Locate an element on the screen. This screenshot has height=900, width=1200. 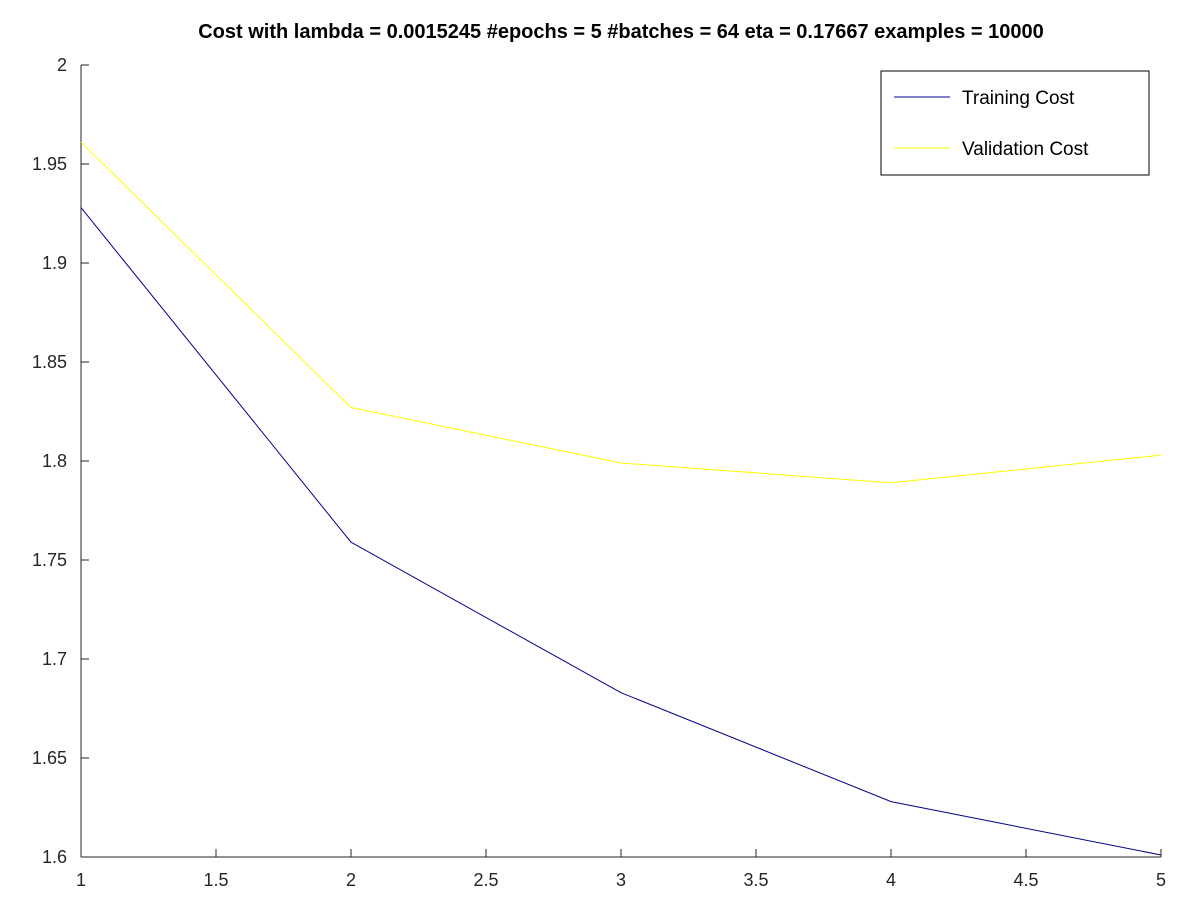
y-tick-label: 1.8 is located at coordinates (54, 461).